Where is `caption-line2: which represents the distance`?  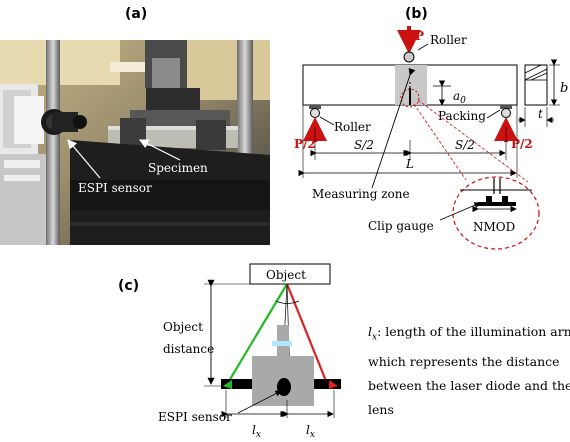
caption-line2: which represents the distance is located at coordinates (464, 361).